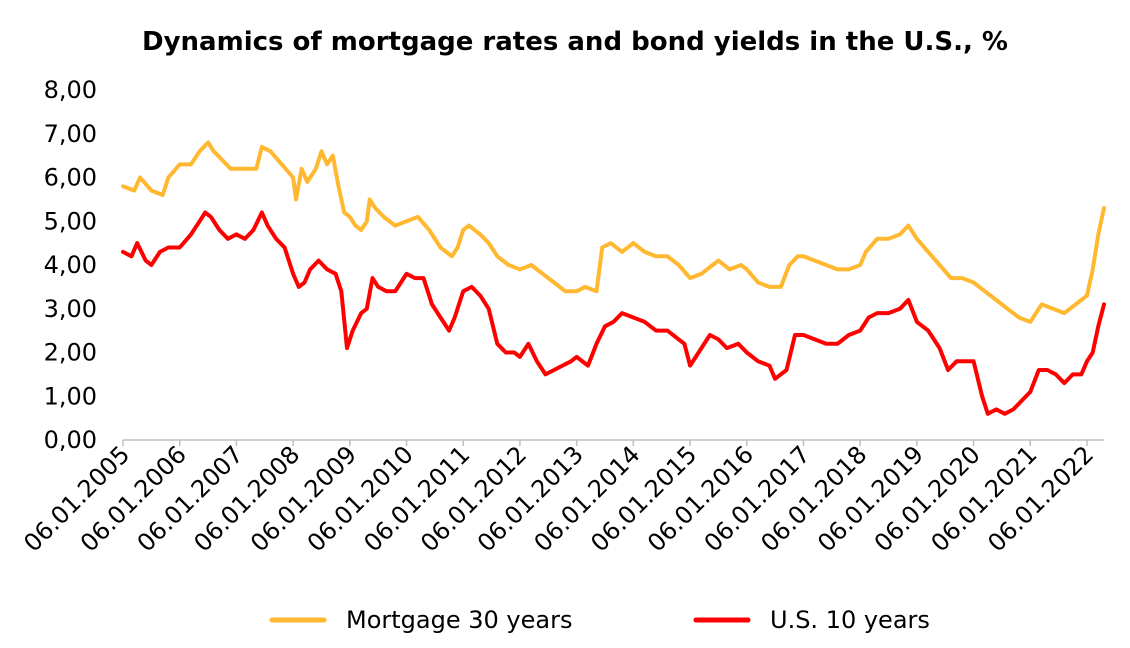 Image resolution: width=1130 pixels, height=648 pixels. What do you see at coordinates (459, 620) in the screenshot?
I see `legend-label: Mortgage 30 years` at bounding box center [459, 620].